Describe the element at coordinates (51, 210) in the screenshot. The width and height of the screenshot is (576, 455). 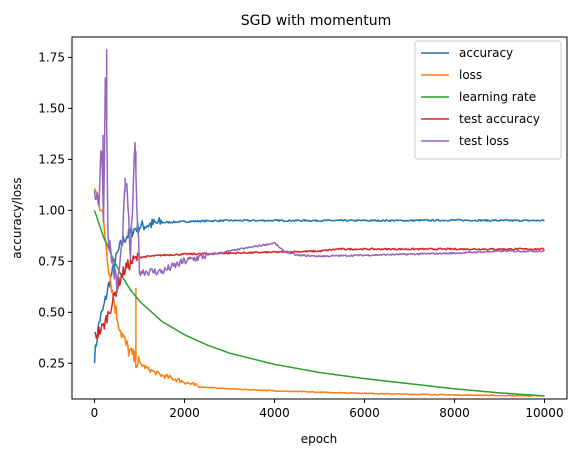
I see `y-tick-label: 1.00` at that location.